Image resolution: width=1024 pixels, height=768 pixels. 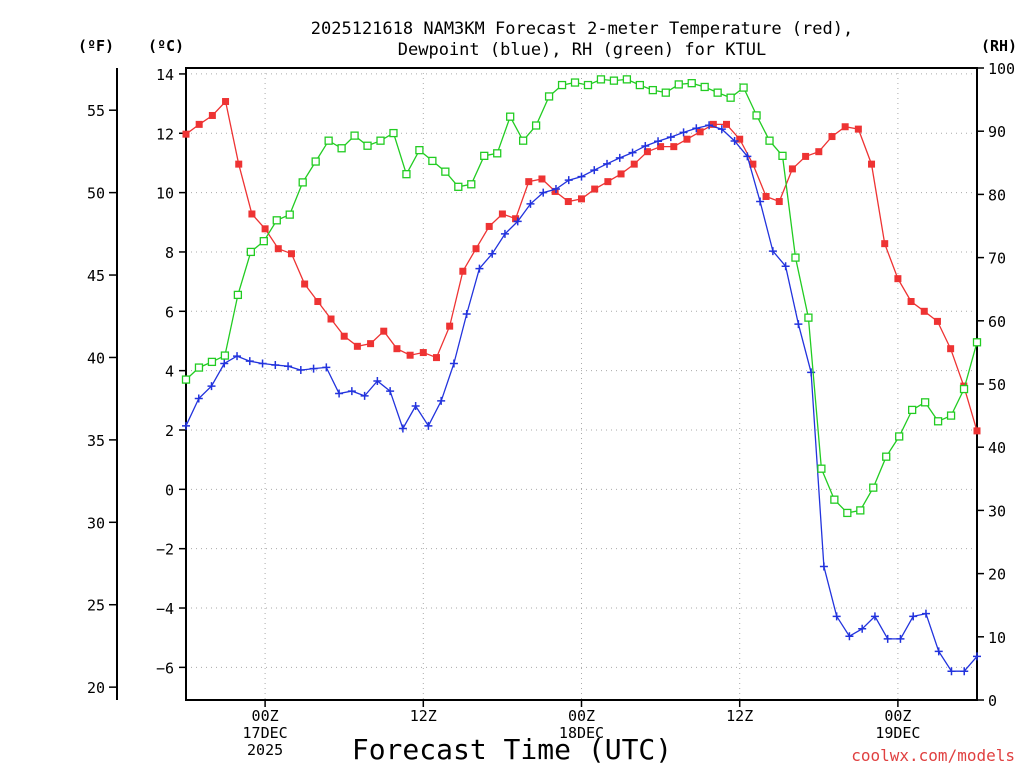 What do you see at coordinates (999, 46) in the screenshot?
I see `rh-axis-unit: (RH)` at bounding box center [999, 46].